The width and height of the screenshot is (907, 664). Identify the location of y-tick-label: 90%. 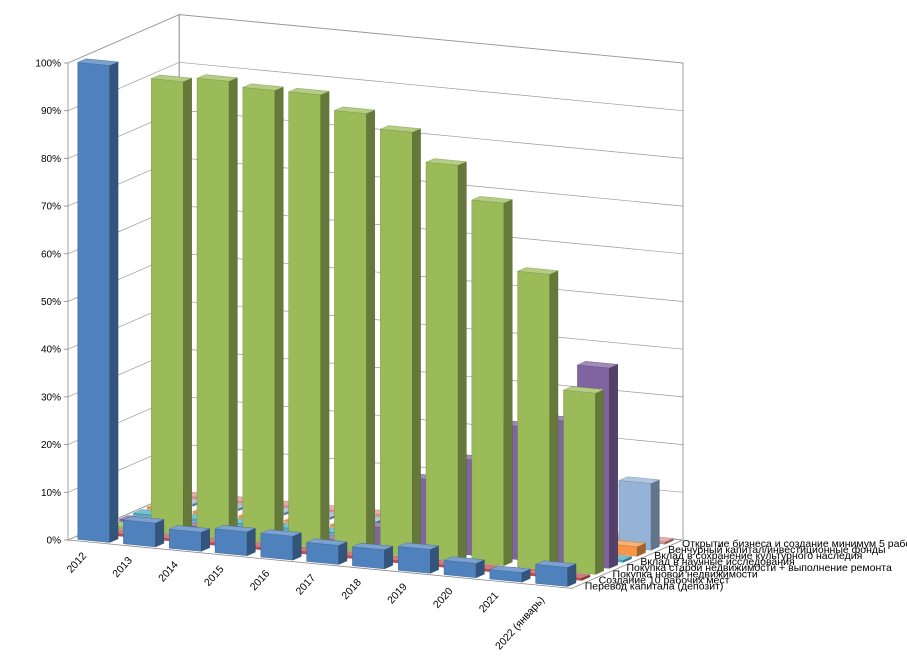
(51, 111).